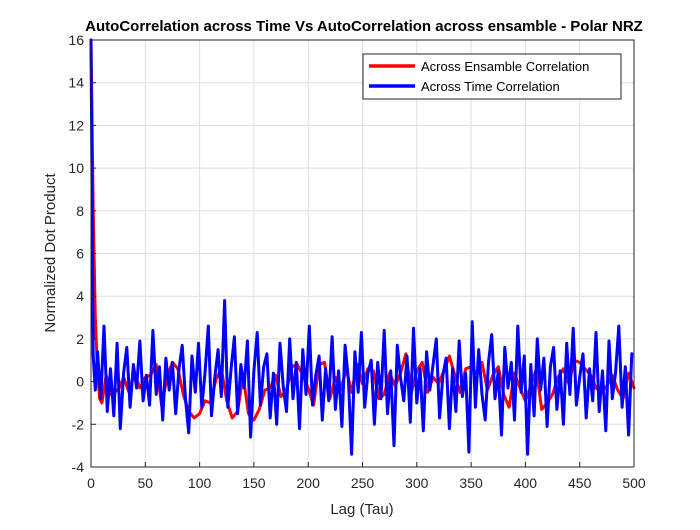 The height and width of the screenshot is (530, 700). What do you see at coordinates (471, 483) in the screenshot?
I see `x-tick-label: 350` at bounding box center [471, 483].